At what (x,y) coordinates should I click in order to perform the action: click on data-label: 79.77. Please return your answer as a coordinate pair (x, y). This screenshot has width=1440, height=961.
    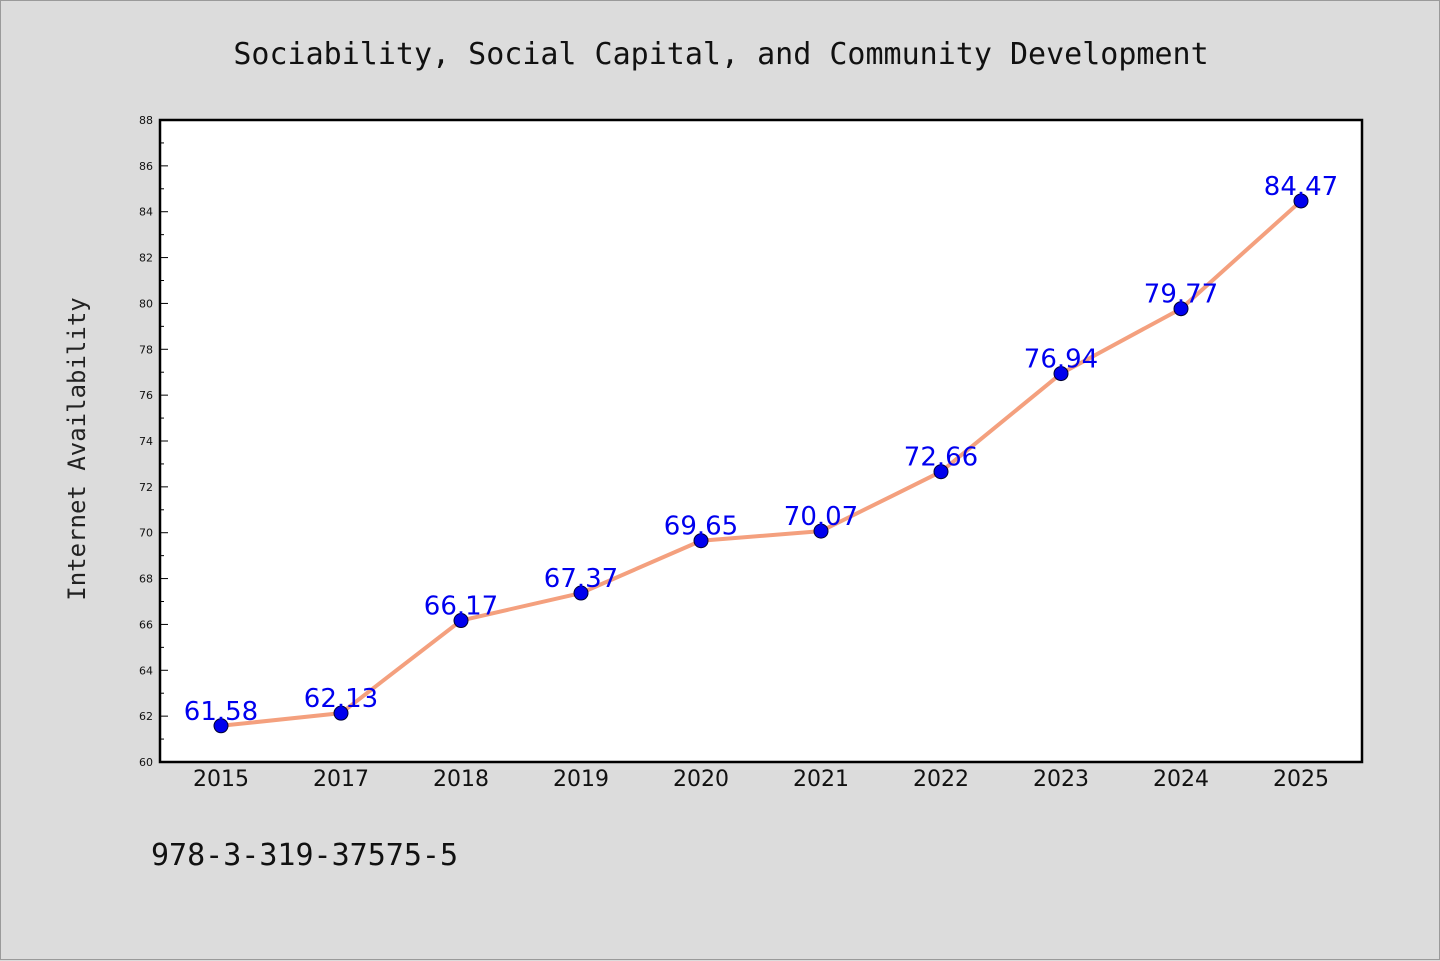
    Looking at the image, I should click on (1181, 295).